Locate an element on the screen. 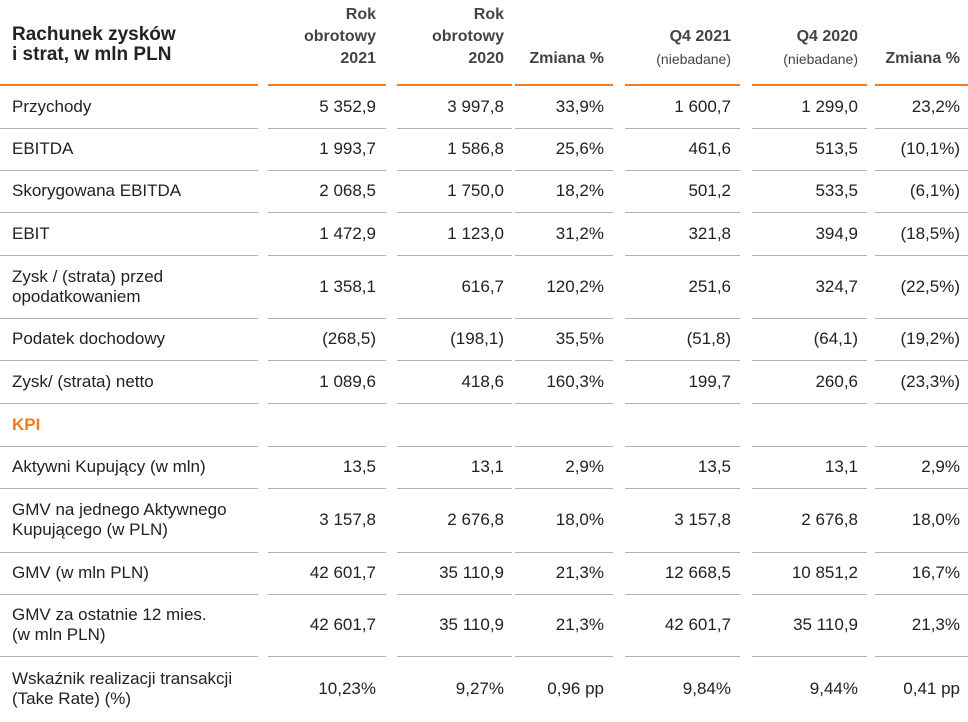 The height and width of the screenshot is (722, 968). cell-value: 1 299,0 is located at coordinates (829, 106).